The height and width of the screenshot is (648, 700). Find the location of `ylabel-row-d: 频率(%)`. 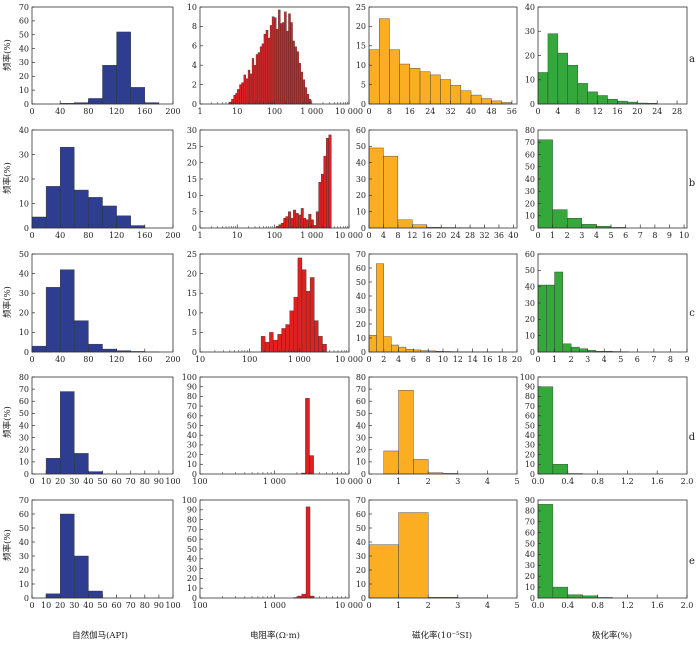

ylabel-row-d: 频率(%) is located at coordinates (7, 422).